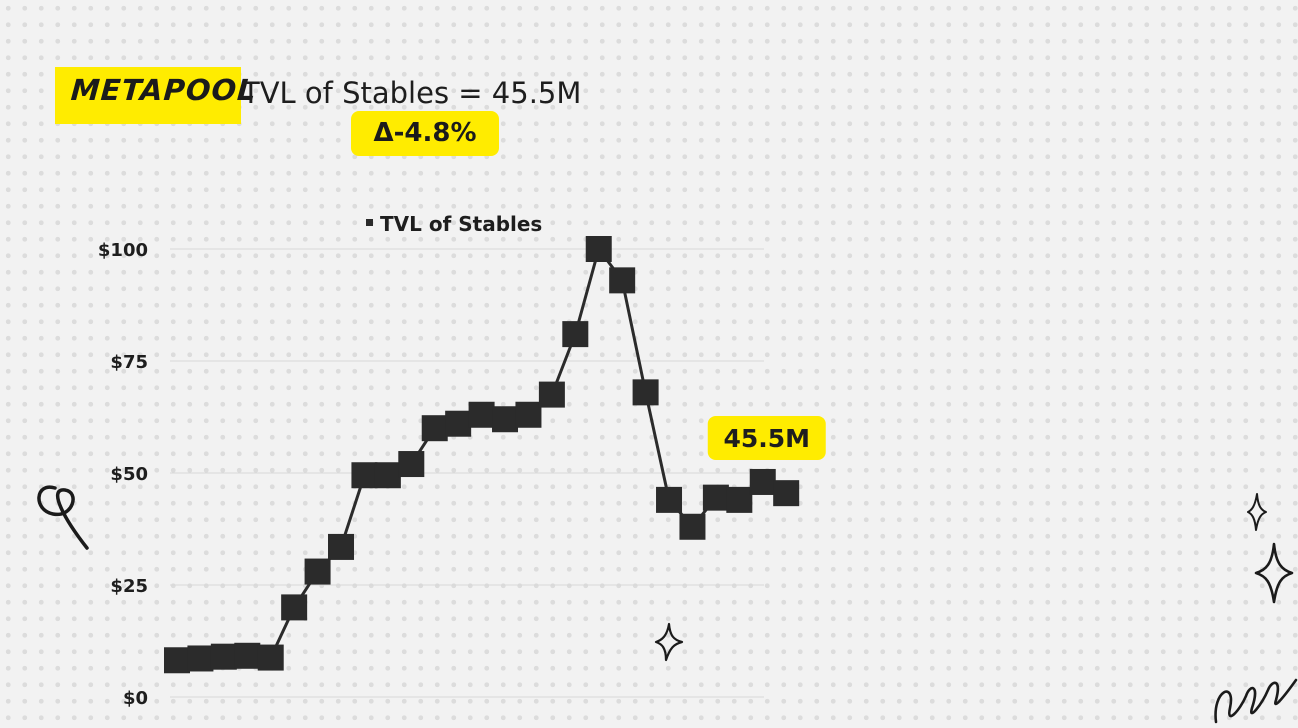 The image size is (1298, 728). I want to click on metapool-logo: METAPOOL, so click(156, 95).